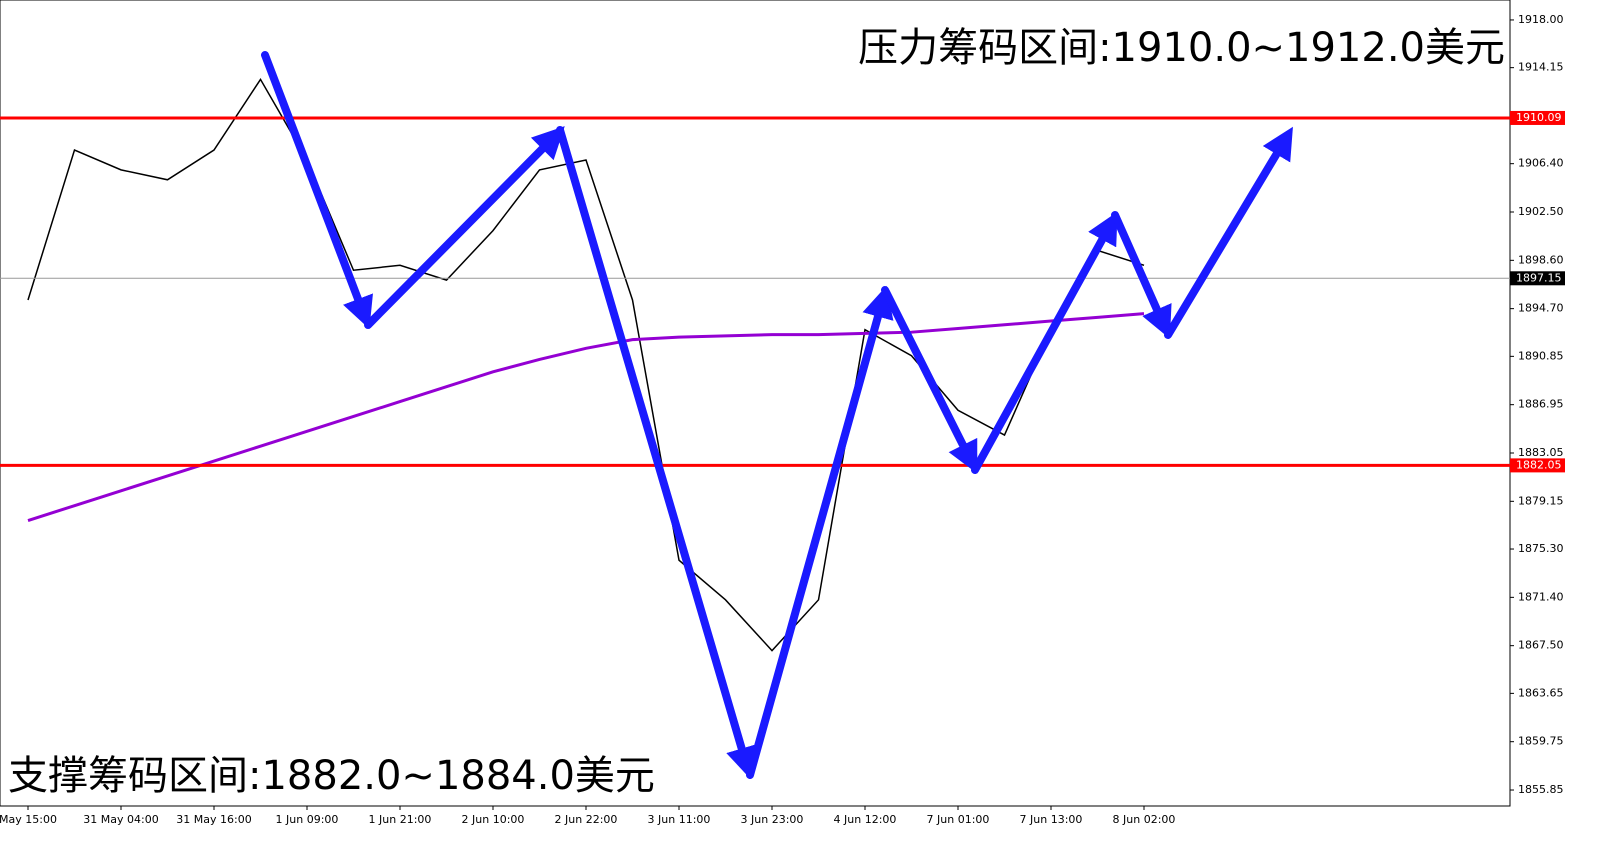 This screenshot has height=846, width=1598. What do you see at coordinates (1541, 789) in the screenshot?
I see `y-tick-label: 1855.85` at bounding box center [1541, 789].